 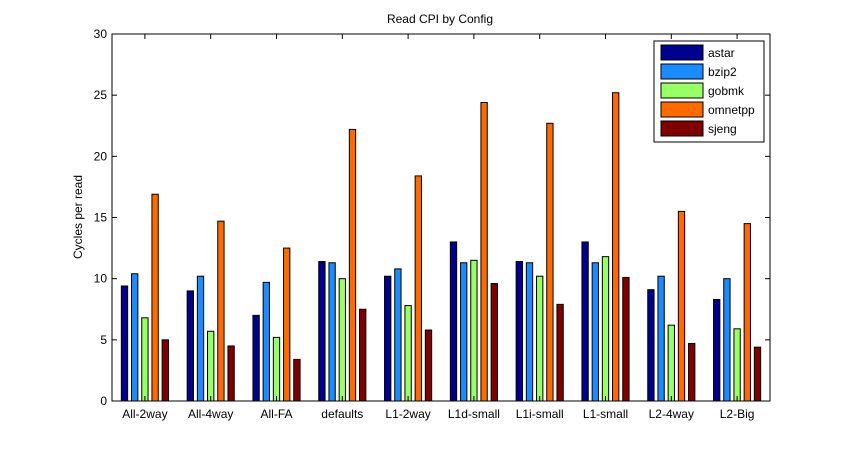 What do you see at coordinates (737, 414) in the screenshot?
I see `x-tick-label: L2-Big` at bounding box center [737, 414].